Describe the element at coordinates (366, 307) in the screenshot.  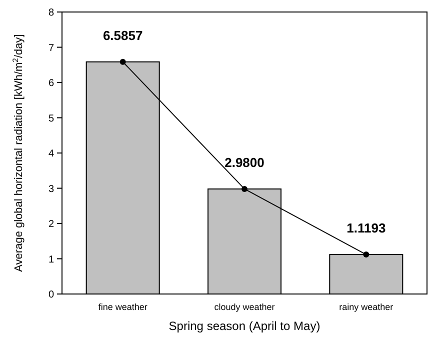
I see `x-tick-label: rainy weather` at that location.